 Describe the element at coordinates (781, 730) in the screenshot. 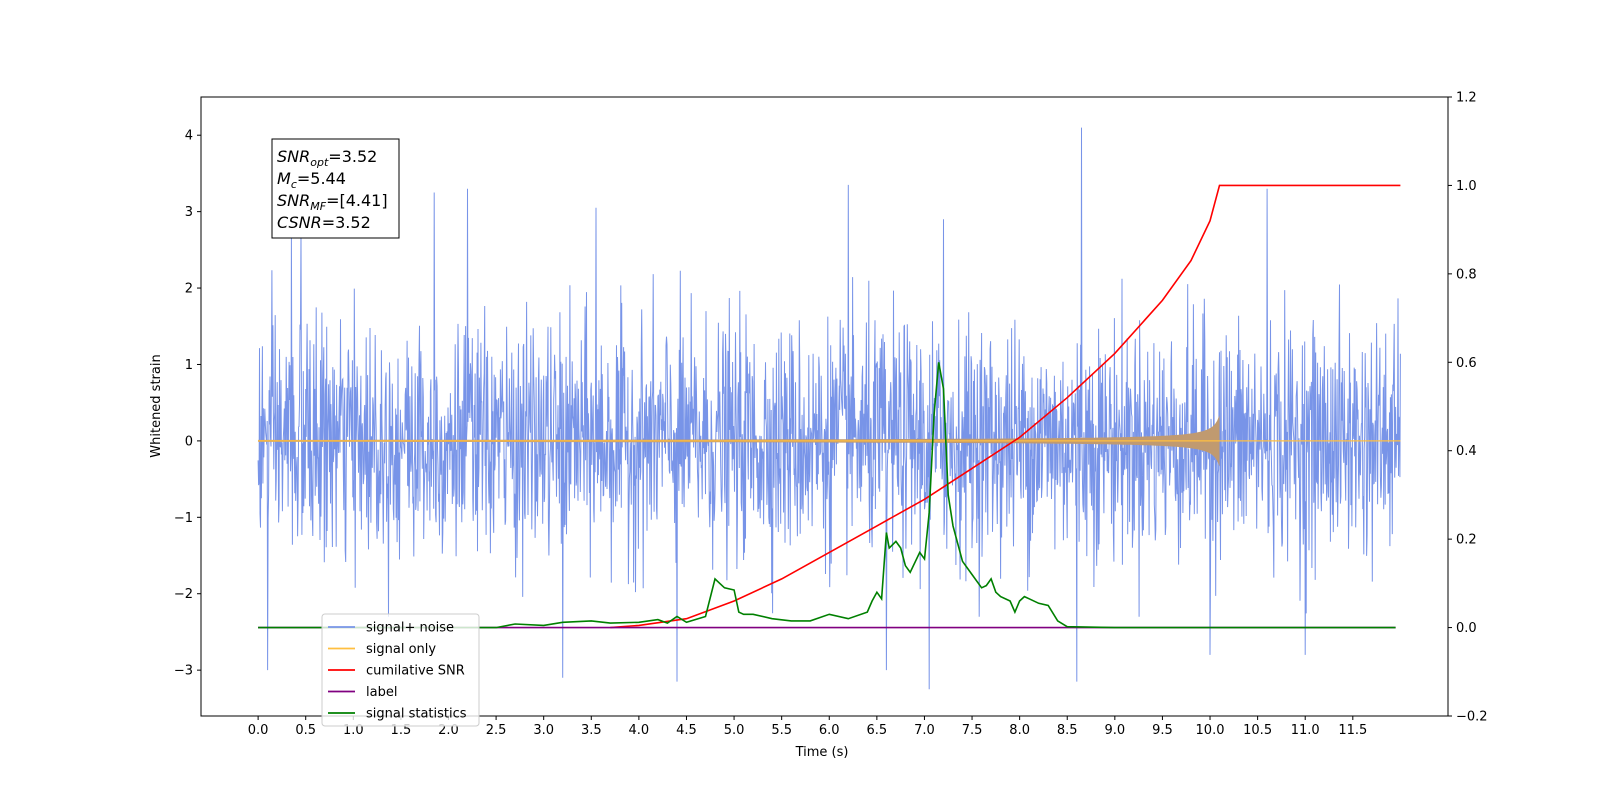

I see `x-tick-label: 5.5` at that location.